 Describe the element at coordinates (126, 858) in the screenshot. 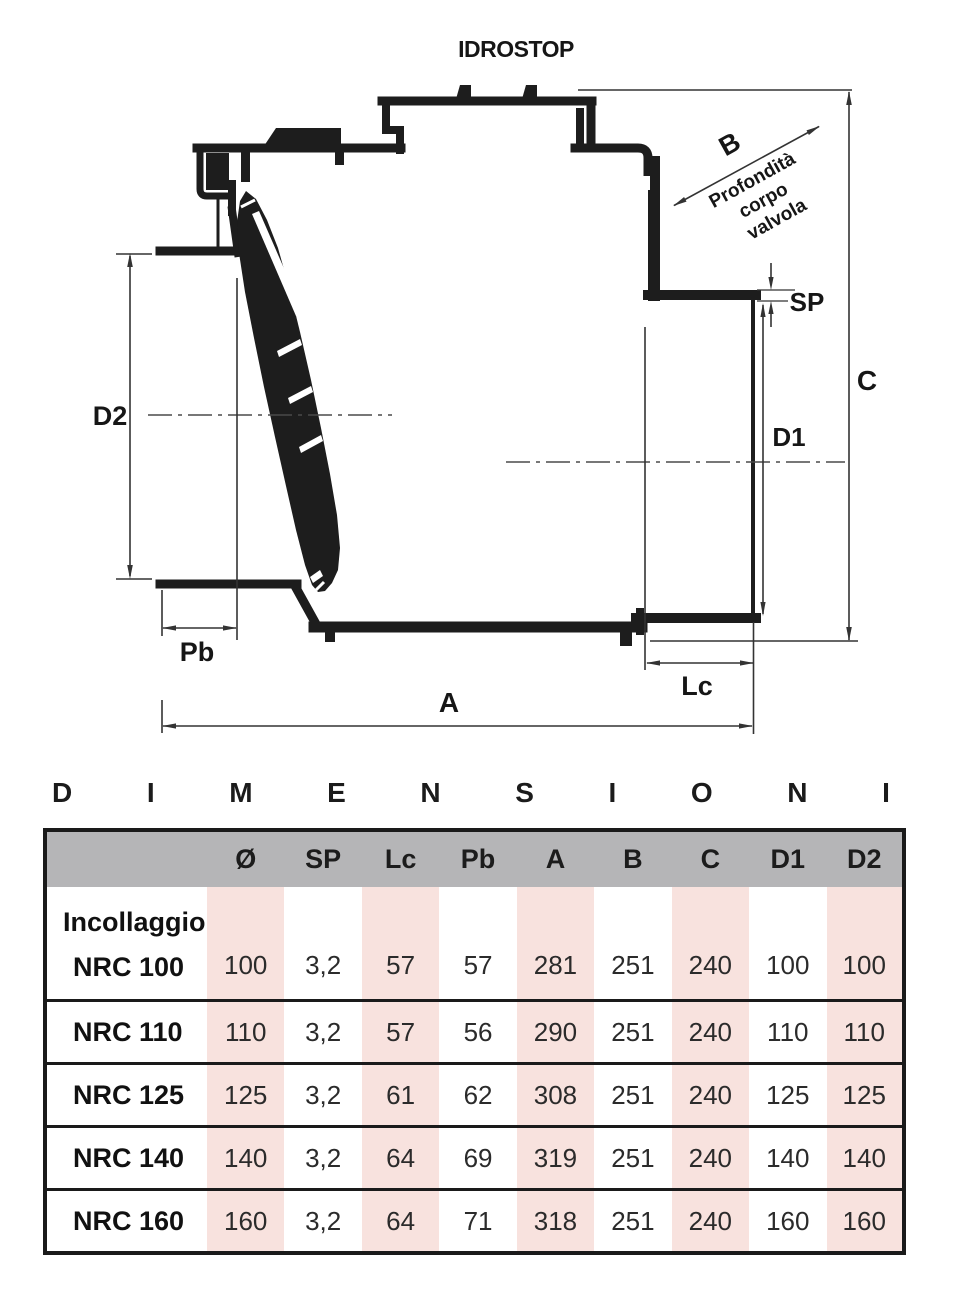

I see `header-empty-cell` at that location.